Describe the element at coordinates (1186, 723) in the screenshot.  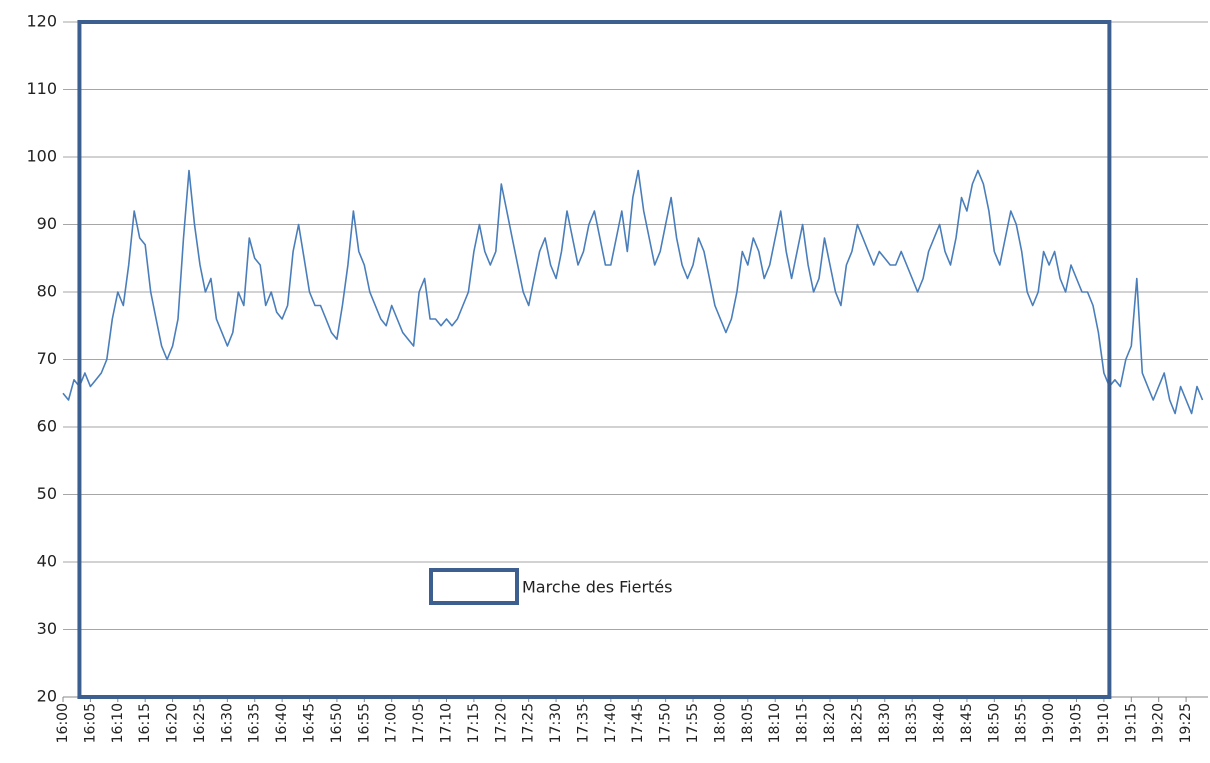
I see `x-tick-label: 19:25` at that location.